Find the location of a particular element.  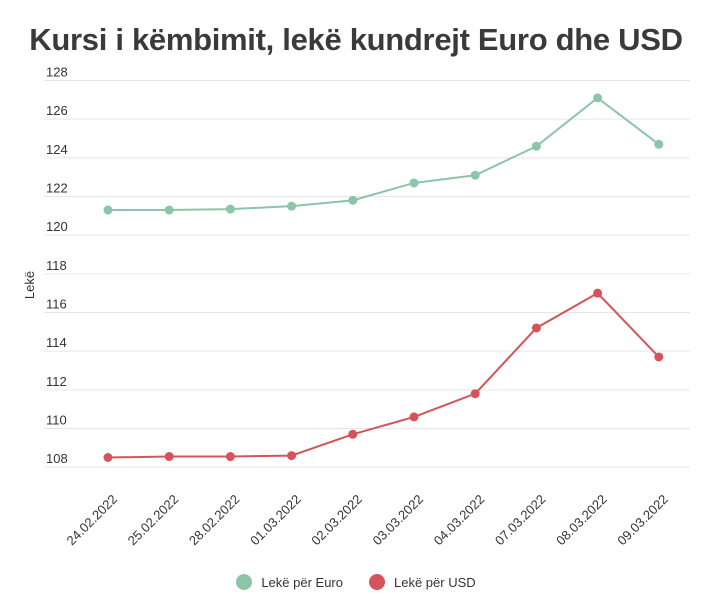

y-tick-label: 116 is located at coordinates (56, 304).